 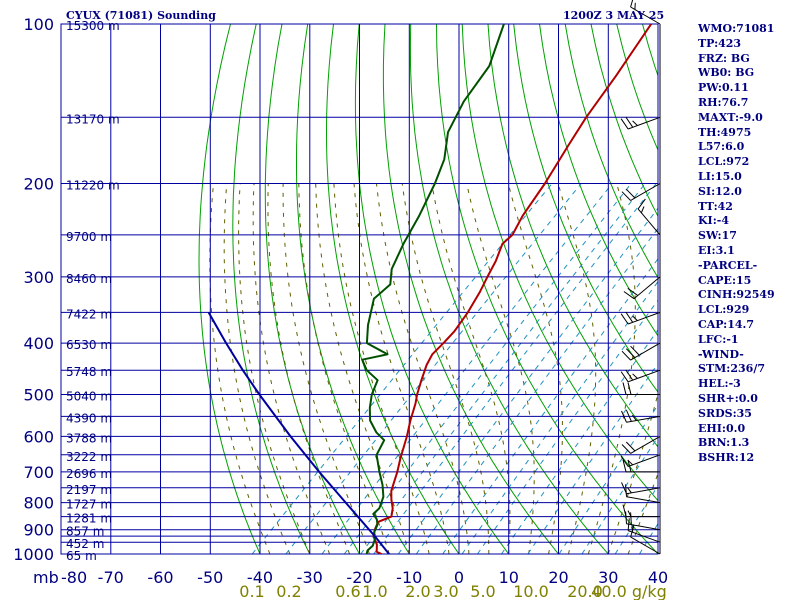 What do you see at coordinates (725, 413) in the screenshot?
I see `stat-srds: SRDS:35` at bounding box center [725, 413].